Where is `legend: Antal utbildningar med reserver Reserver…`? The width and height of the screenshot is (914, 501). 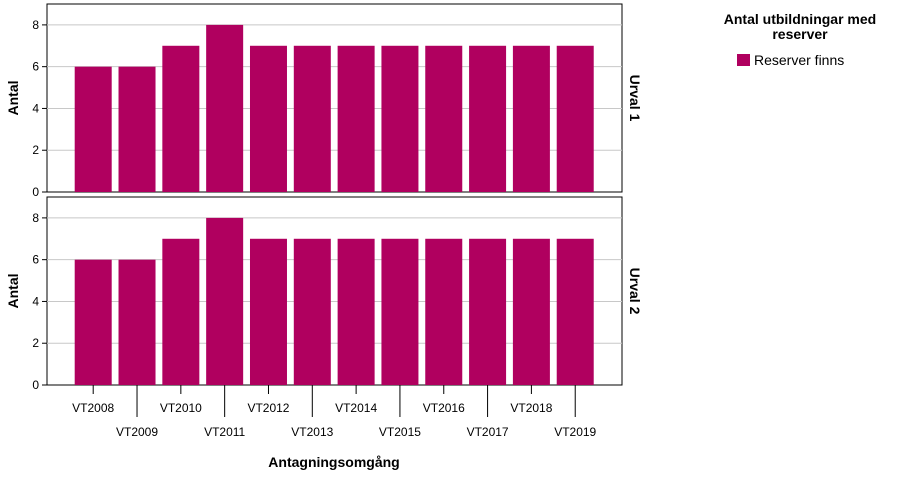 legend: Antal utbildningar med reserver Reserver… is located at coordinates (800, 40).